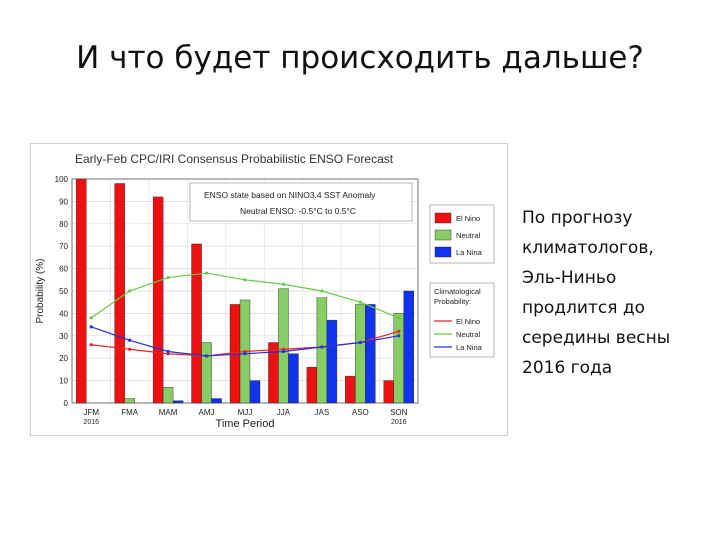 The height and width of the screenshot is (540, 720). What do you see at coordinates (452, 301) in the screenshot?
I see `climatology-legend-title: Probability:` at bounding box center [452, 301].